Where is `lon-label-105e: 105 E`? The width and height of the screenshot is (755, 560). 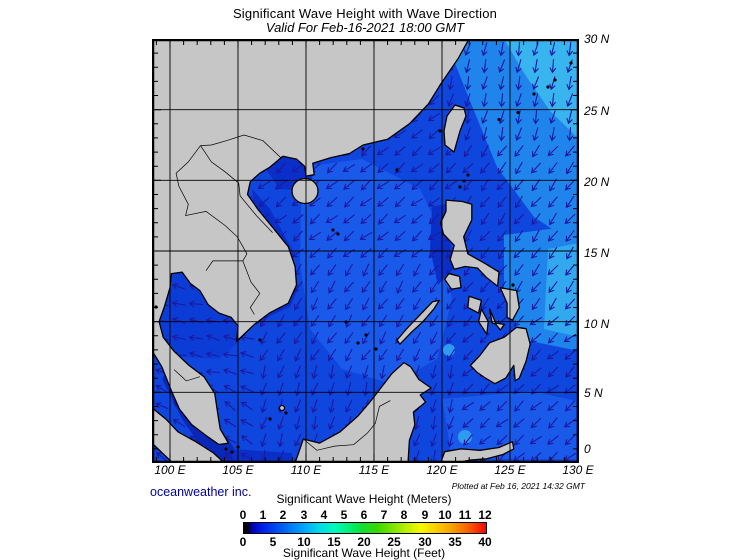 lon-label-105e: 105 E is located at coordinates (238, 470).